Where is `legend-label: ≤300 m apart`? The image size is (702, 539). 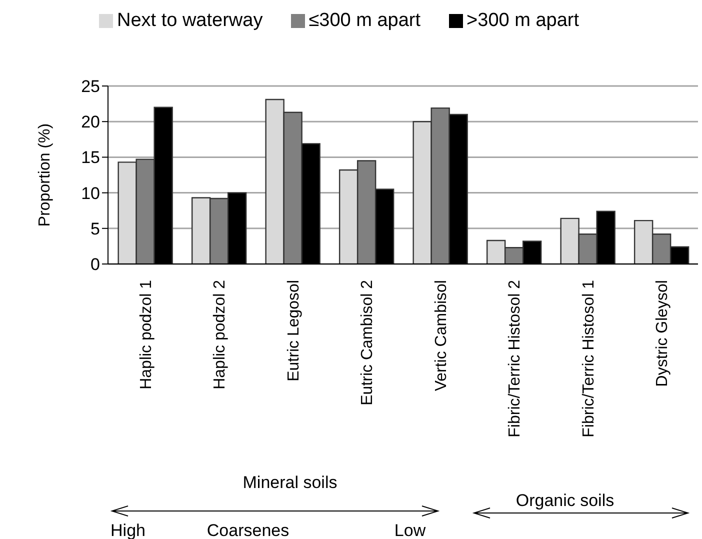
legend-label: ≤300 m apart is located at coordinates (364, 20).